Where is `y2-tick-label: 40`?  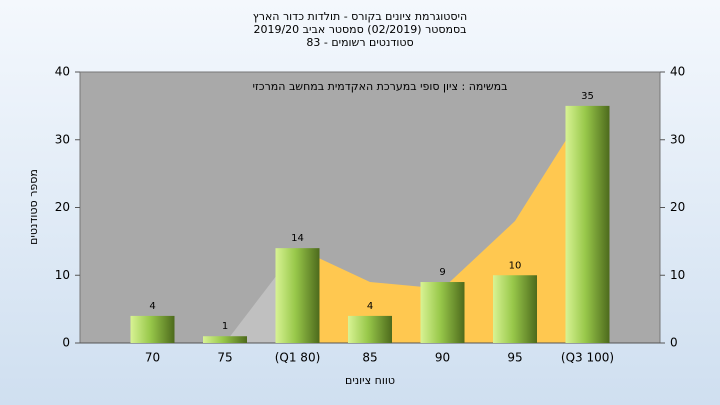 y2-tick-label: 40 is located at coordinates (677, 72).